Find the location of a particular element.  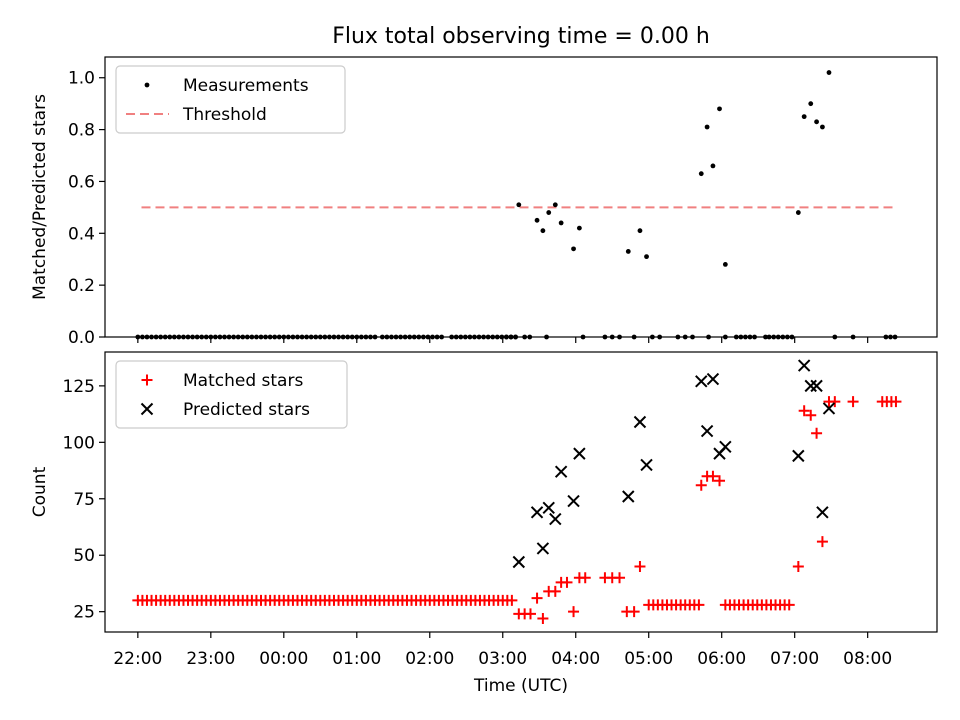

x-tick-label: 23:00 is located at coordinates (210, 659).